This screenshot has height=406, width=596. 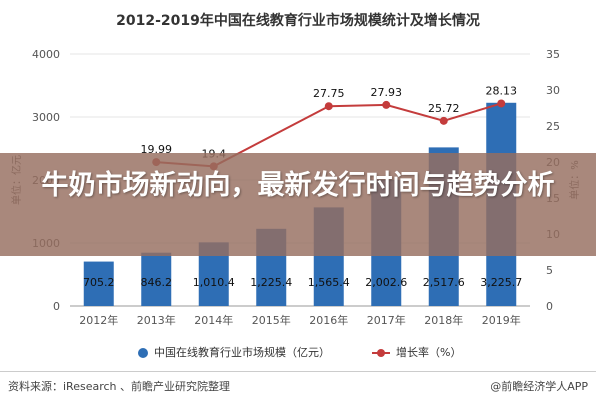 I want to click on bar-value-label: 705.2, so click(x=99, y=282).